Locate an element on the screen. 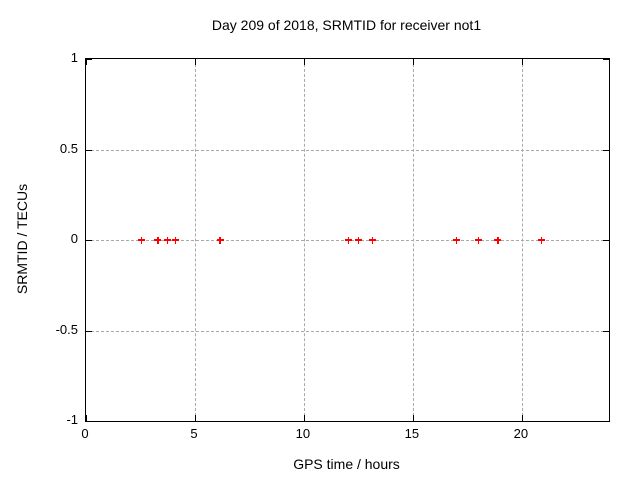 This screenshot has width=640, height=480. y-tick-label: -0.5 is located at coordinates (66, 329).